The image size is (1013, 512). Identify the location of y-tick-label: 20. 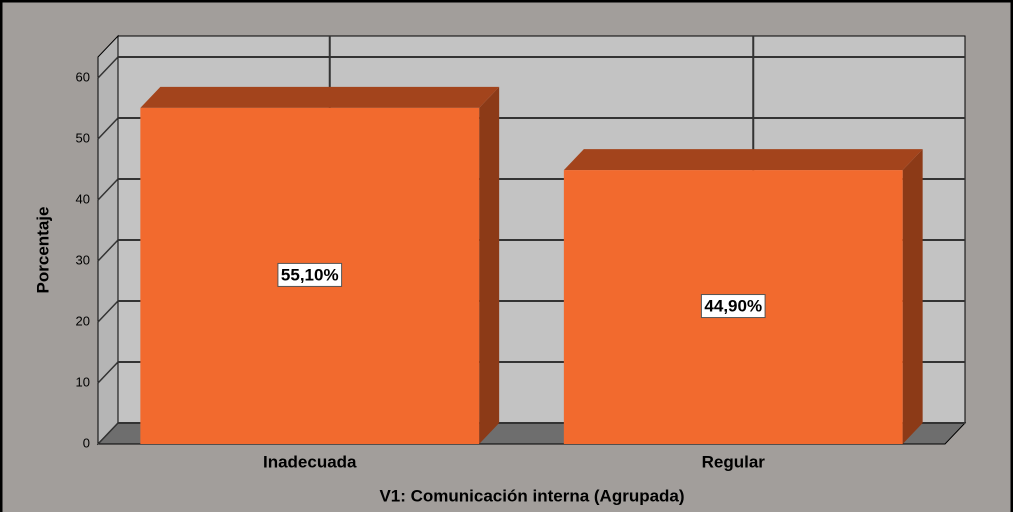
(83, 320).